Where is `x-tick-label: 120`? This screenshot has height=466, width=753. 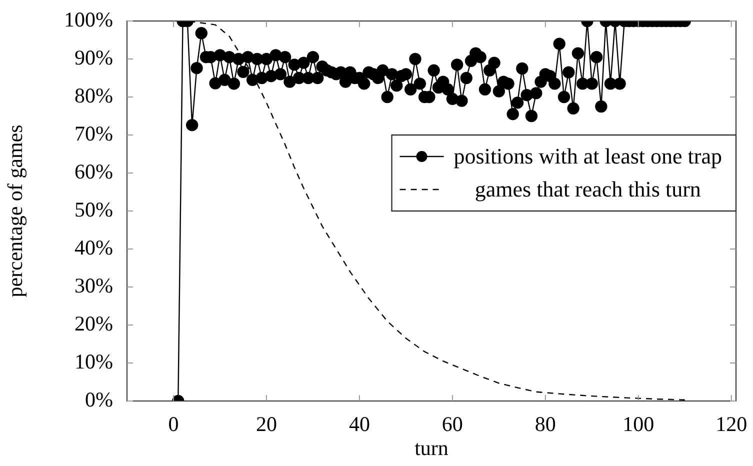 x-tick-label: 120 is located at coordinates (732, 424).